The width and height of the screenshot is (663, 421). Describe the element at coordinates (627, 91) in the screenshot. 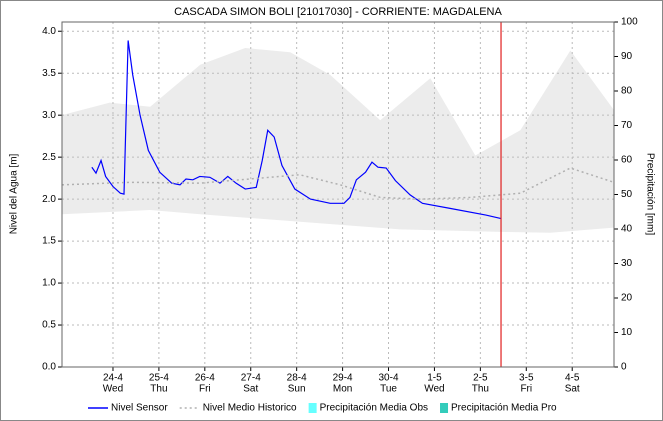

I see `y2-tick-label: 80` at that location.